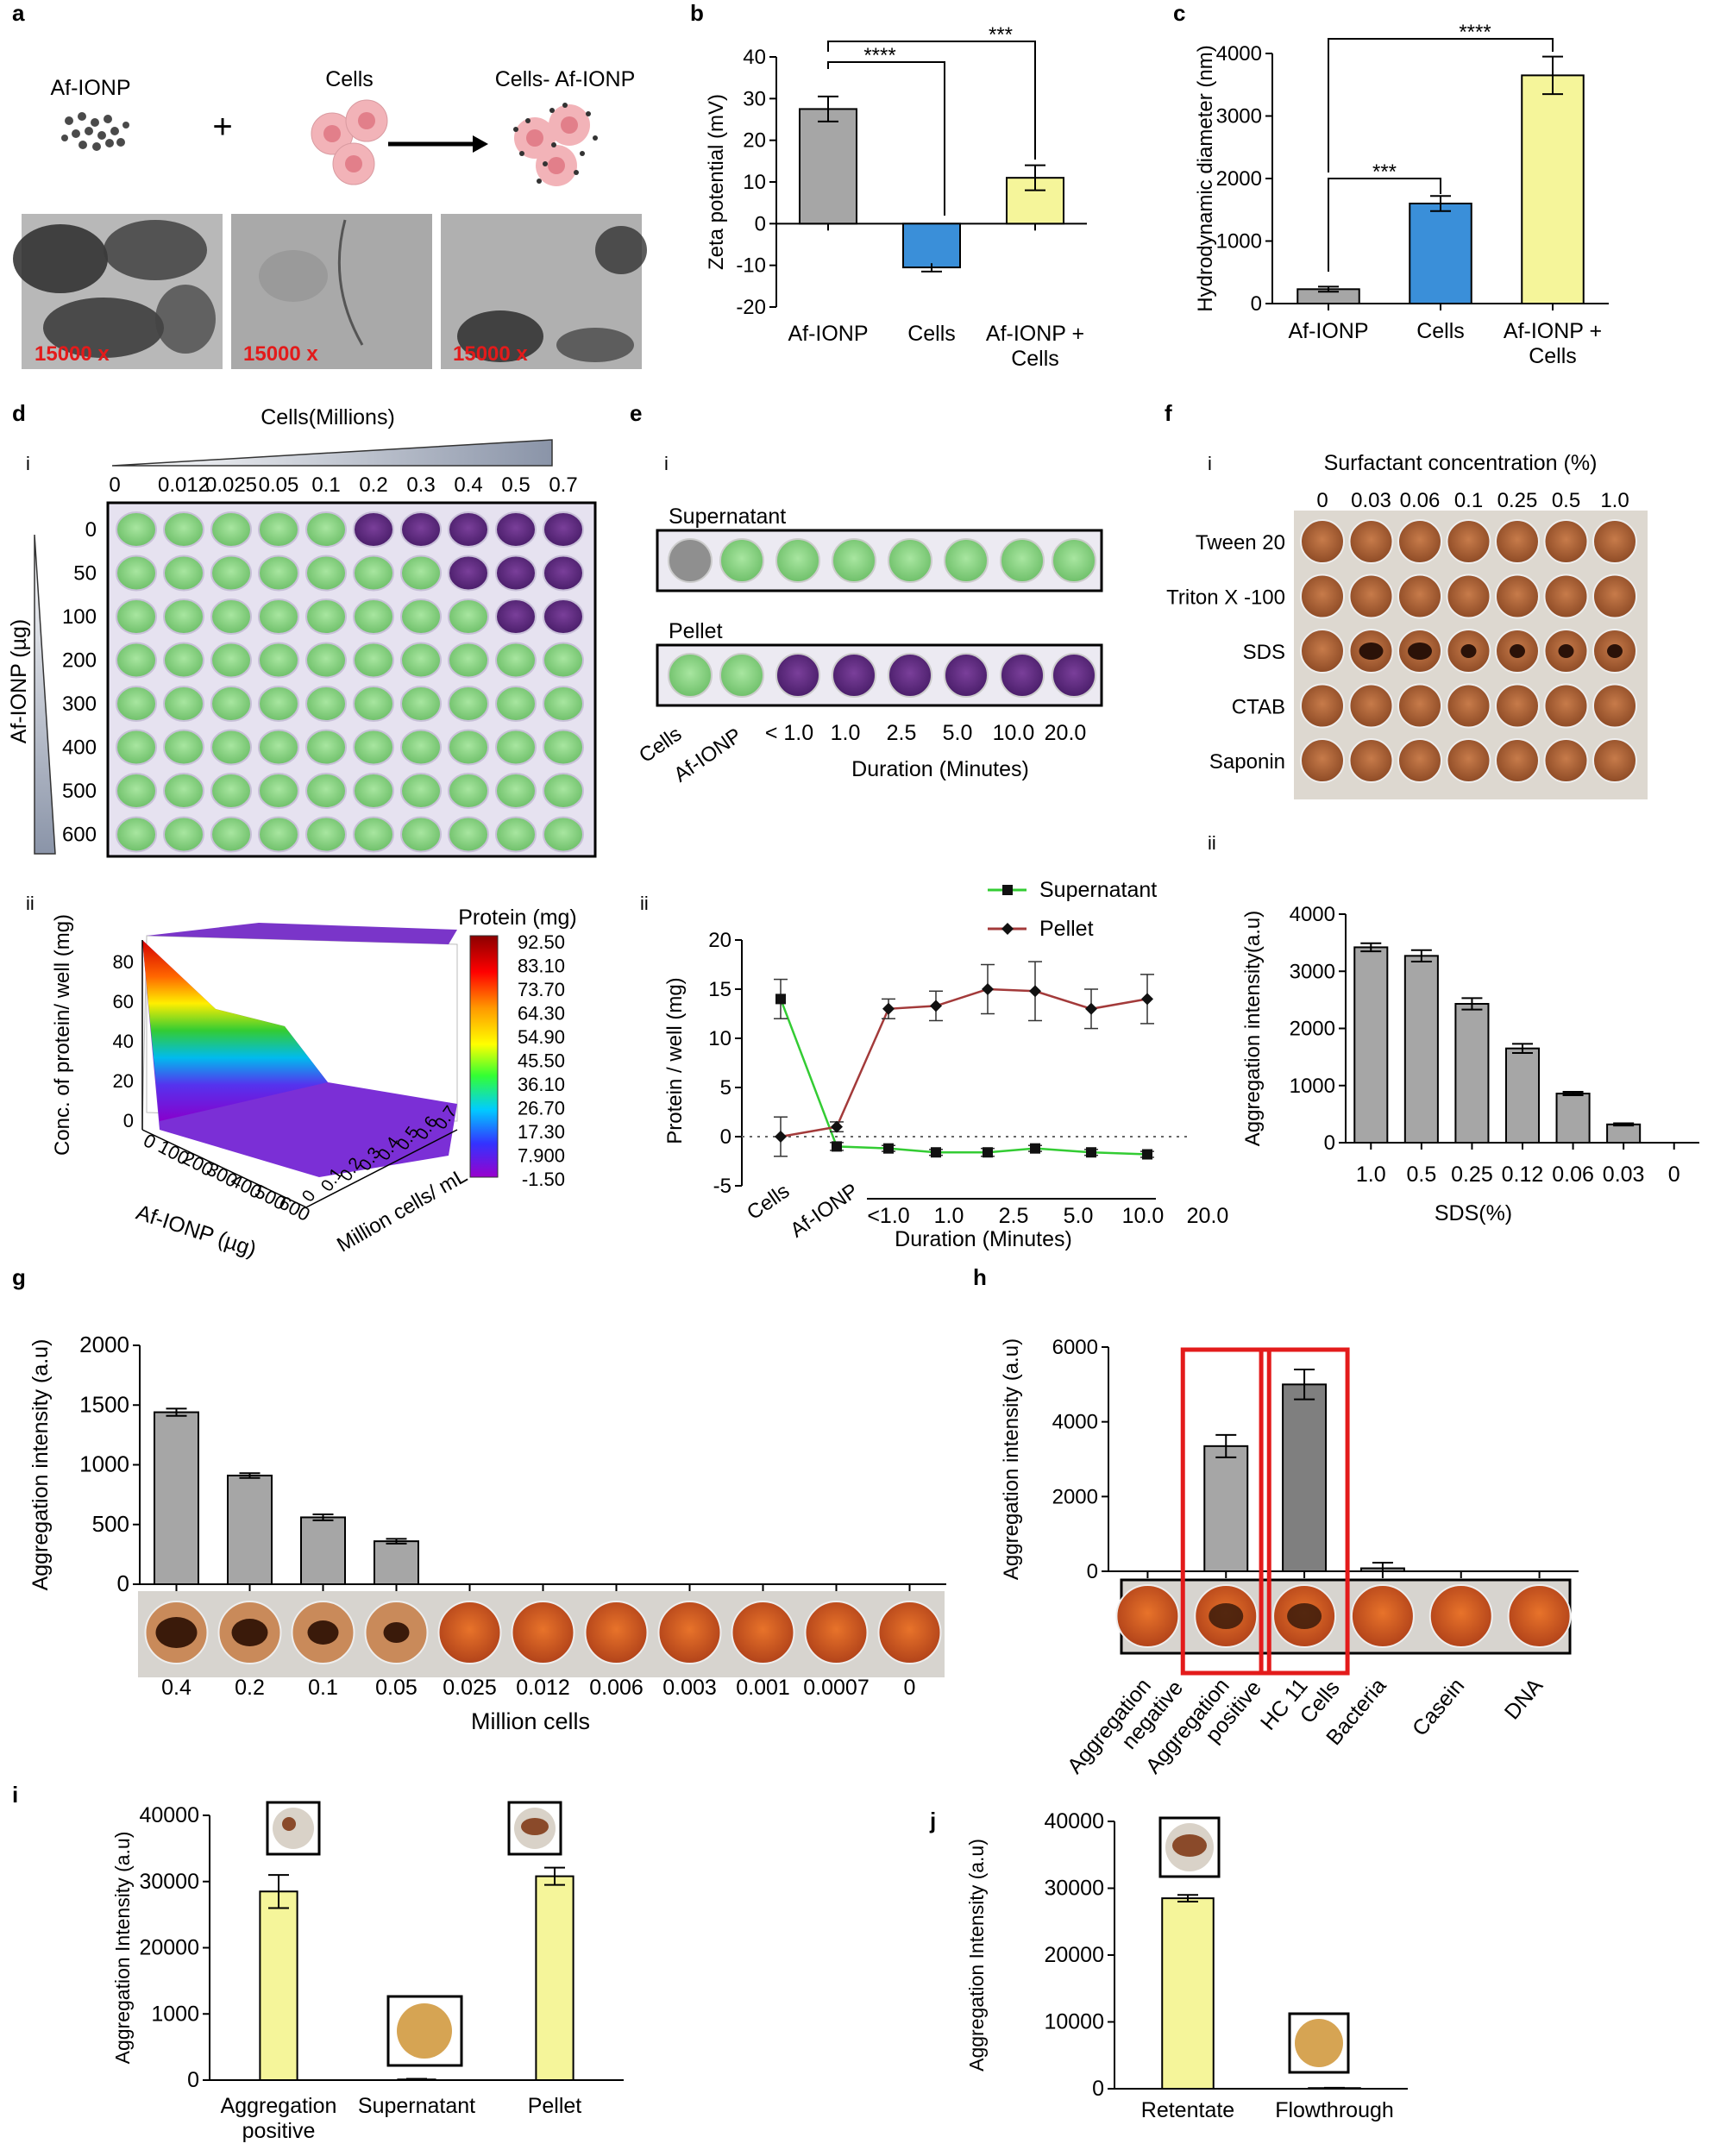  What do you see at coordinates (1239, 179) in the screenshot?
I see `y-tick-label: 2000` at bounding box center [1239, 179].